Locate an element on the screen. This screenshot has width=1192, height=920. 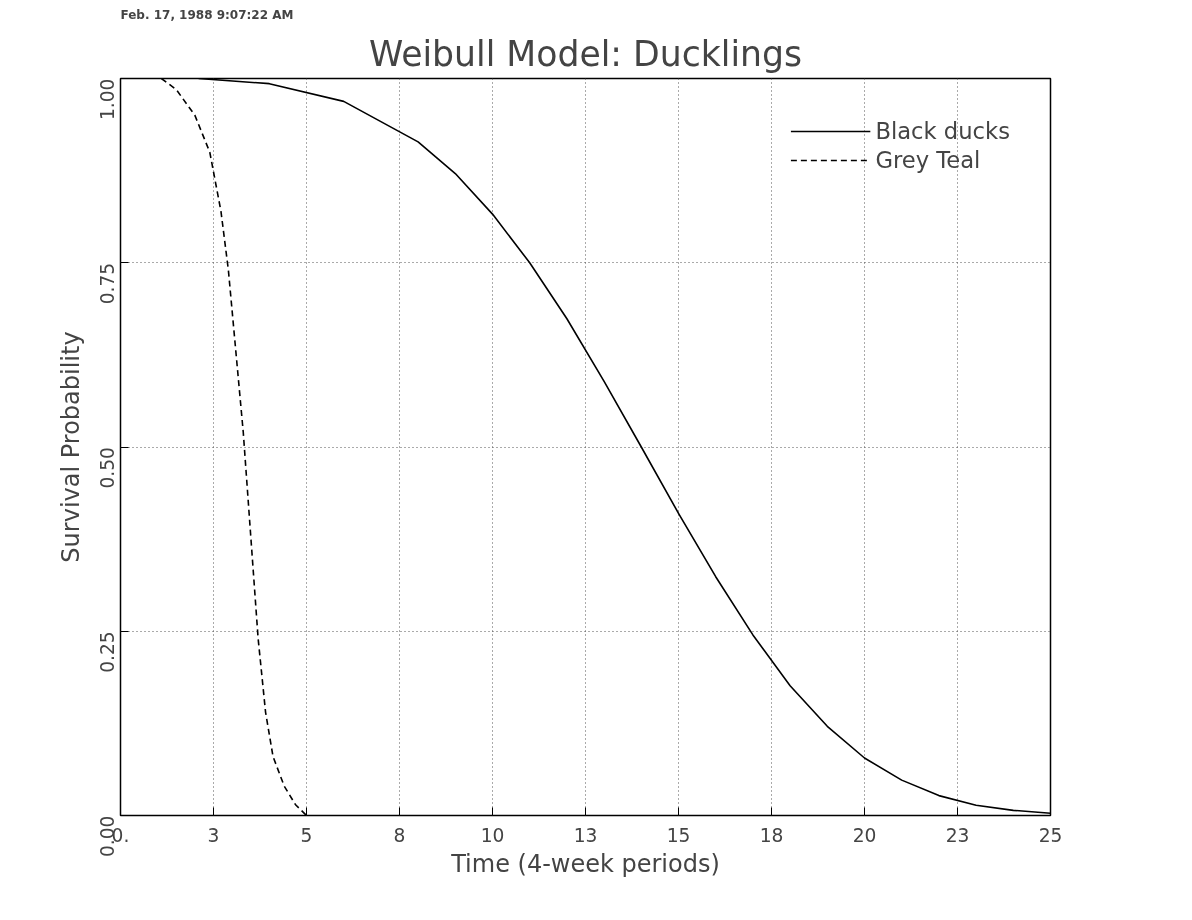
chart-title: Weibull Model: Ducklings is located at coordinates (585, 53).